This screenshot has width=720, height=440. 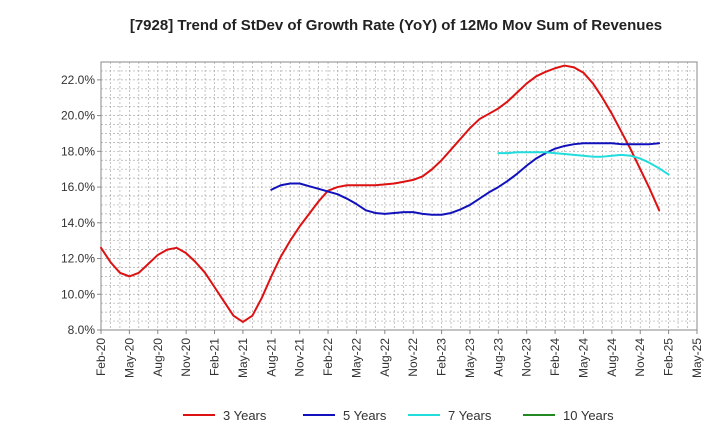 I want to click on y-tick-label: 10.0%, so click(x=78, y=294).